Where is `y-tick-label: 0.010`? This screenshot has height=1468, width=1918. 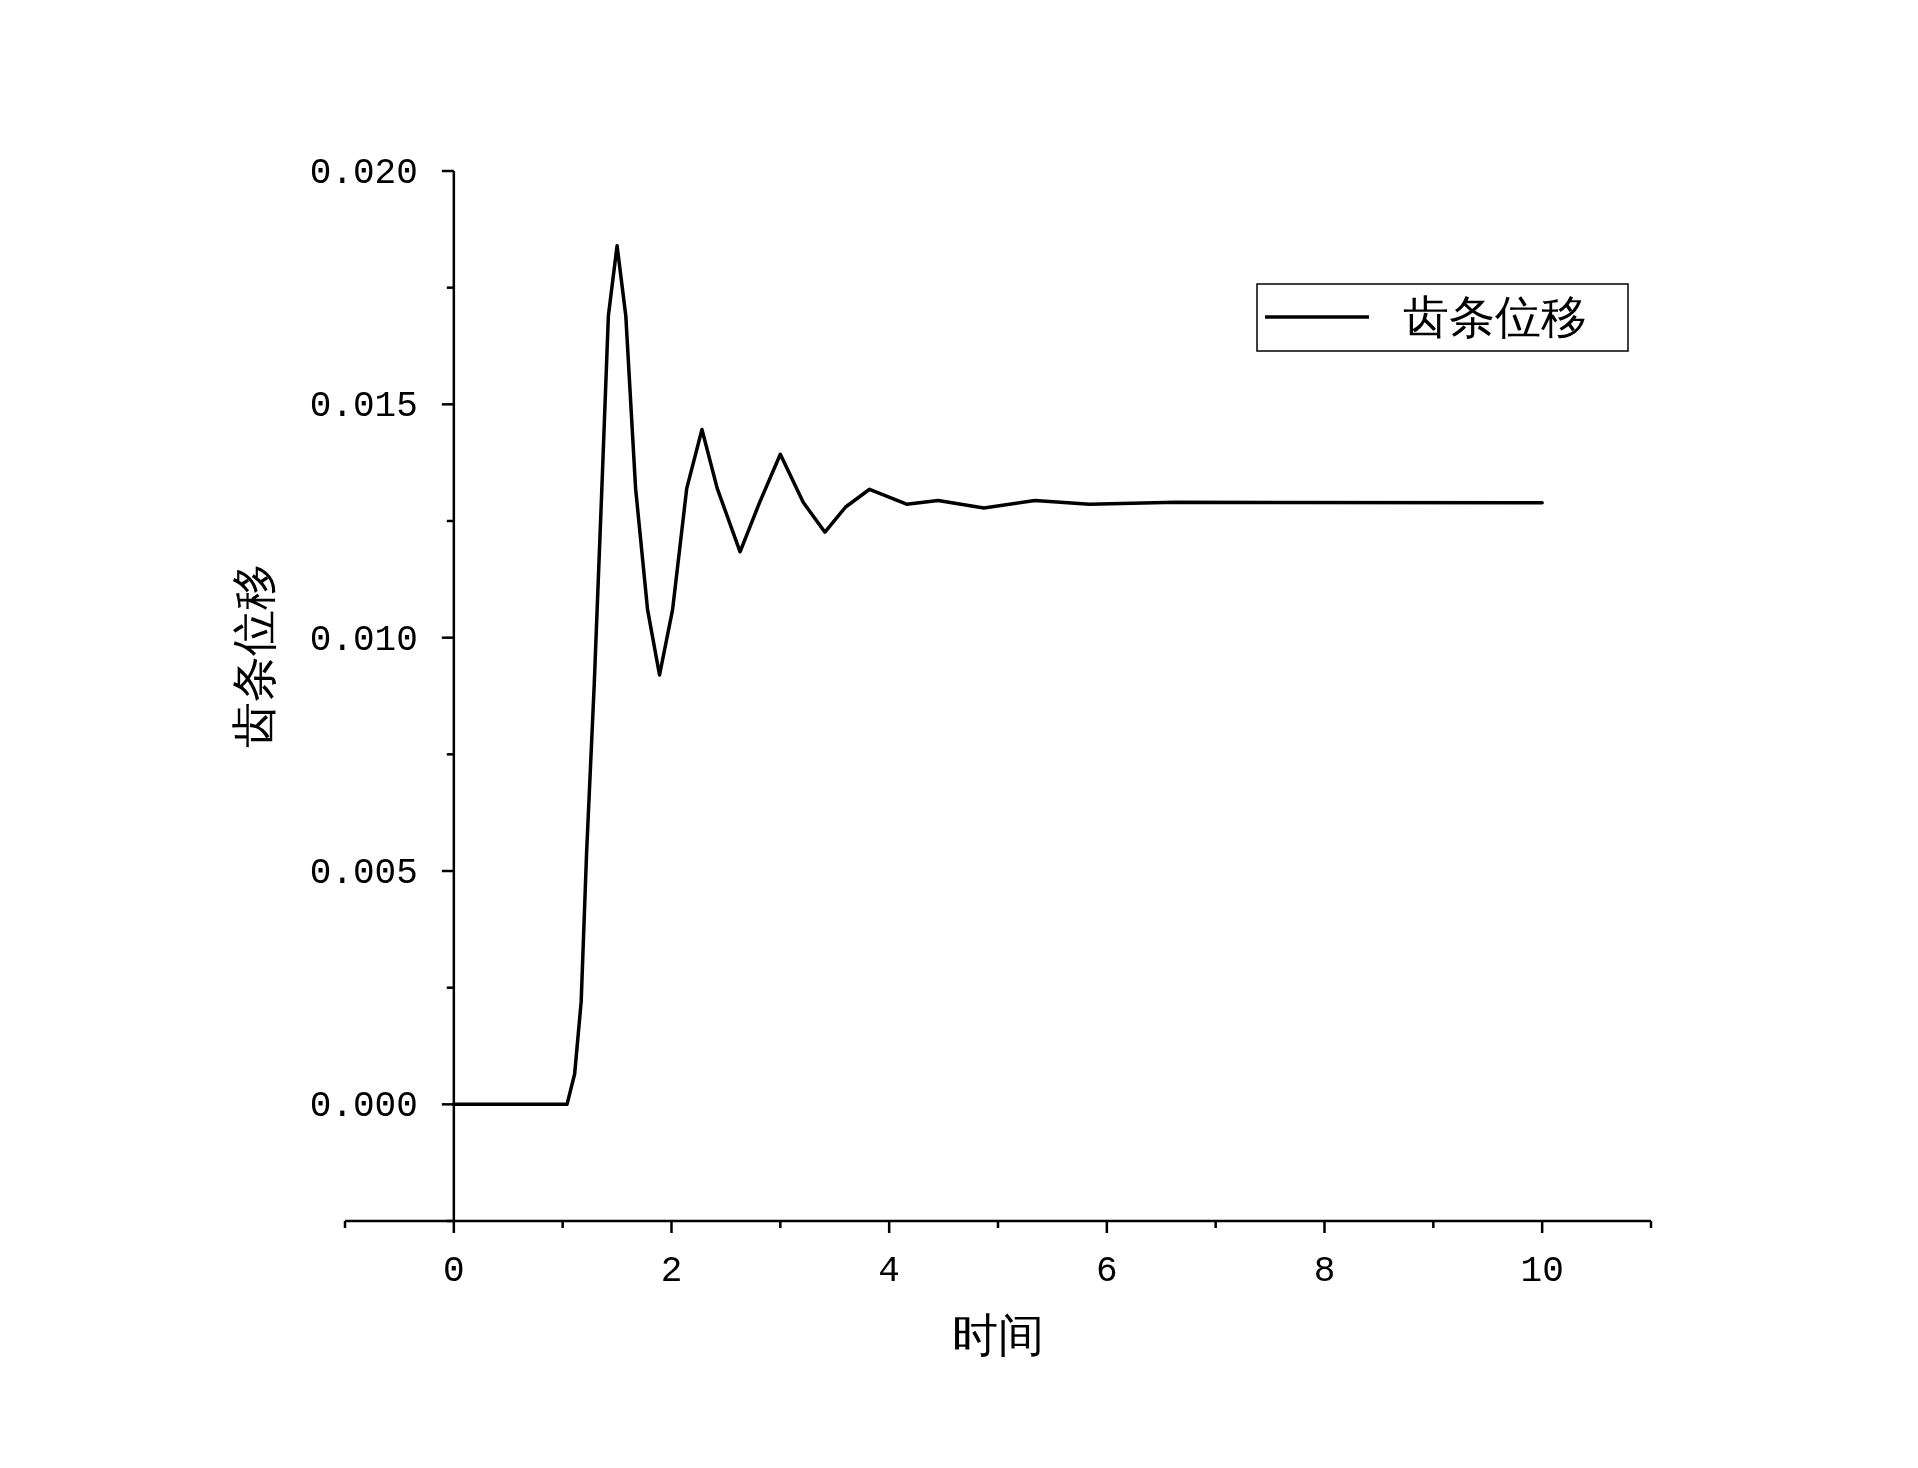 y-tick-label: 0.010 is located at coordinates (363, 640).